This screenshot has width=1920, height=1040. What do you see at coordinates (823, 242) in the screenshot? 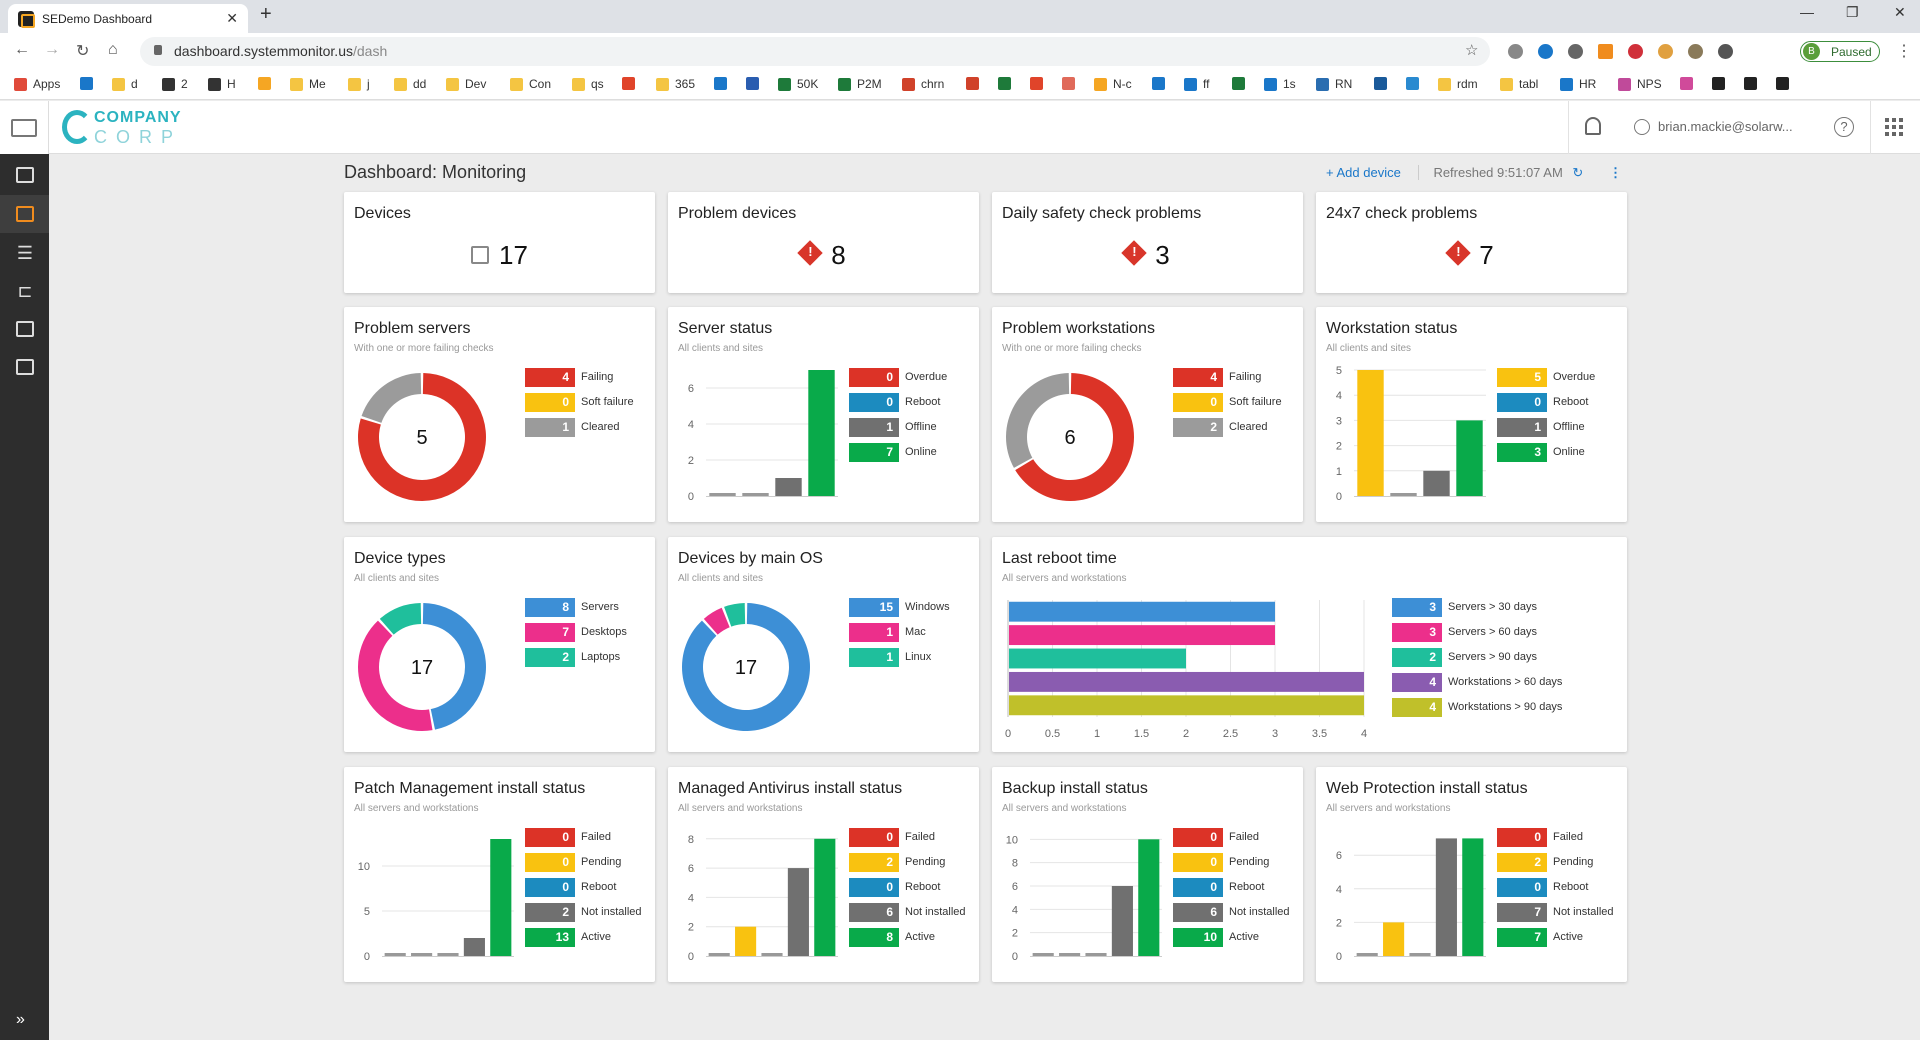
I see `summary-card: Problem devices 8` at bounding box center [823, 242].